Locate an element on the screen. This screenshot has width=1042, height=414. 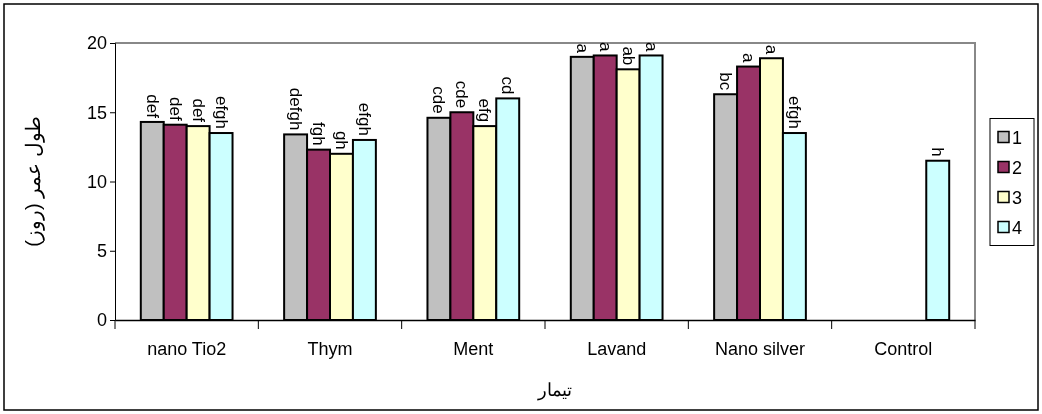
x-tick-label: Lavand is located at coordinates (617, 348).